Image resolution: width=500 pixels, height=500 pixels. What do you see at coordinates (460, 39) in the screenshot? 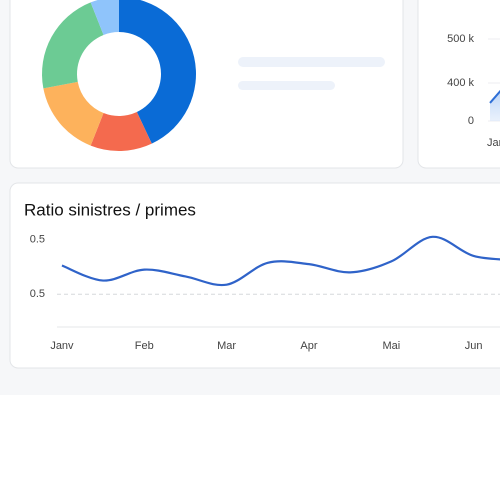
I see `y-tick-label: 500 k` at bounding box center [460, 39].